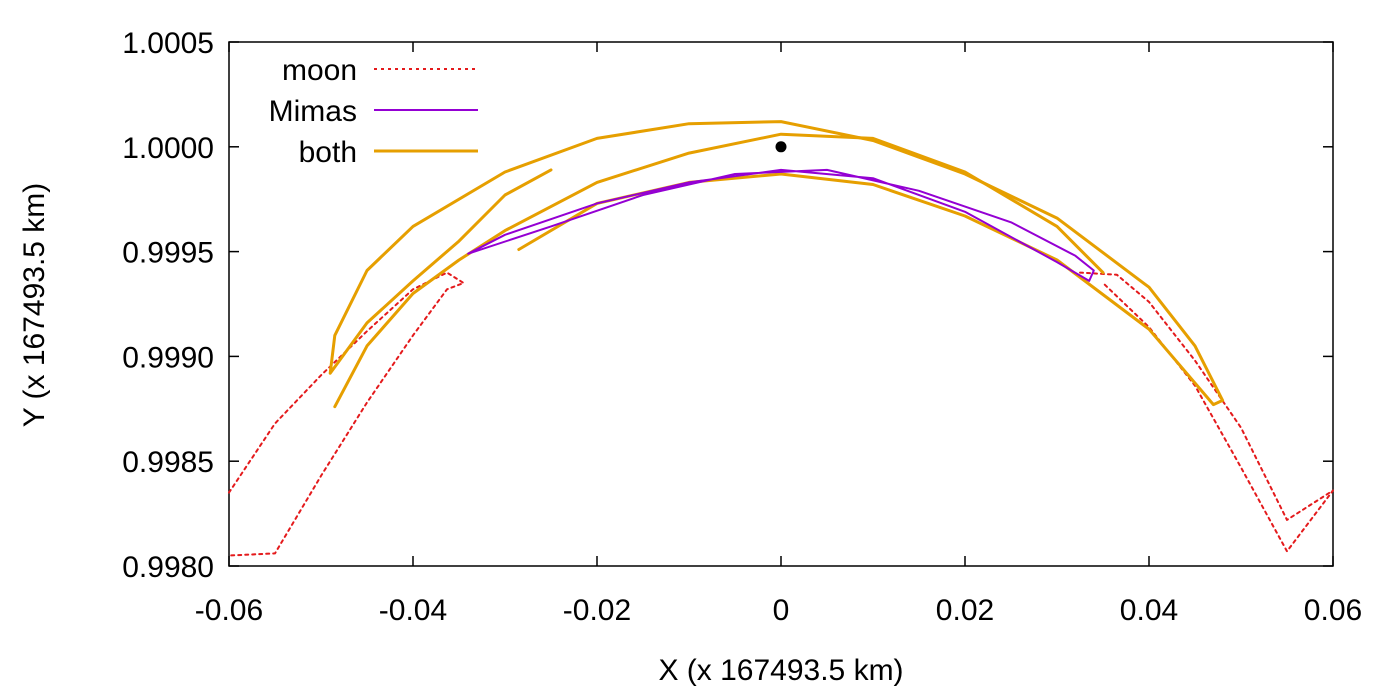 This screenshot has height=700, width=1400. Describe the element at coordinates (313, 111) in the screenshot. I see `legend-label-mimas: Mimas` at that location.